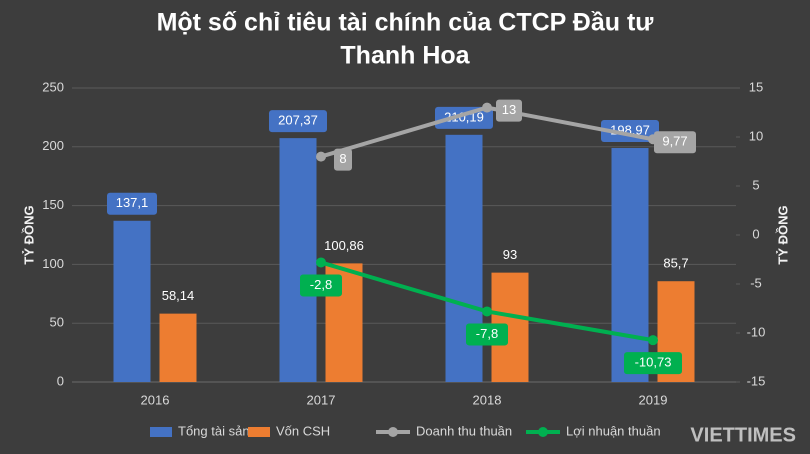 This screenshot has width=810, height=454. What do you see at coordinates (303, 430) in the screenshot?
I see `legend-label: Vốn CSH` at bounding box center [303, 430].